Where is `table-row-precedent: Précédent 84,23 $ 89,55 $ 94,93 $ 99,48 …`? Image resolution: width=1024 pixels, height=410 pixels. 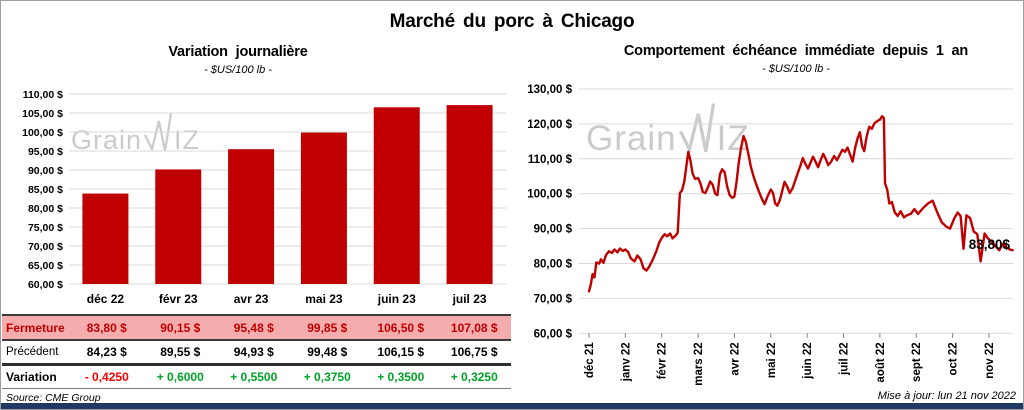
table-row-precedent: Précédent 84,23 $ 89,55 $ 94,93 $ 99,48 … is located at coordinates (256, 353).